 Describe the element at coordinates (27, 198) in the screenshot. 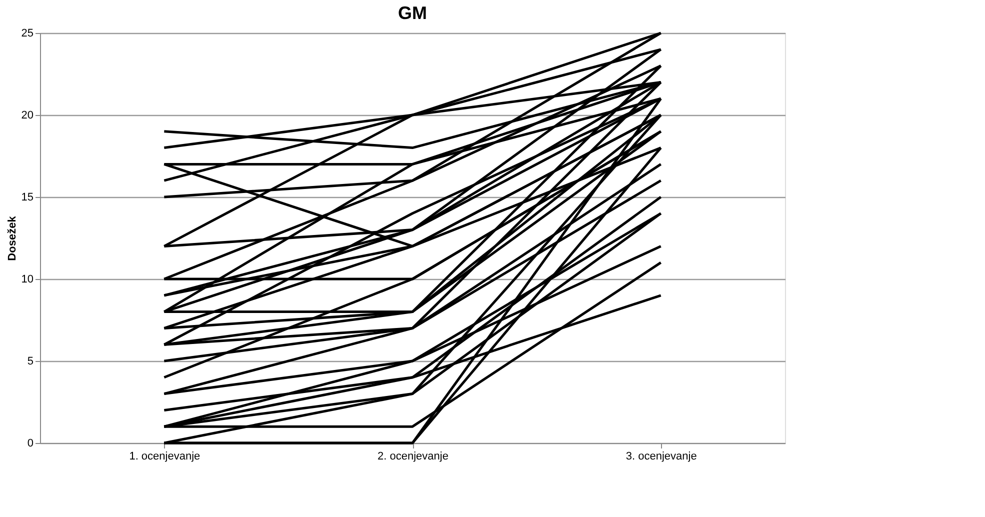

I see `y-tick-label: 15` at that location.